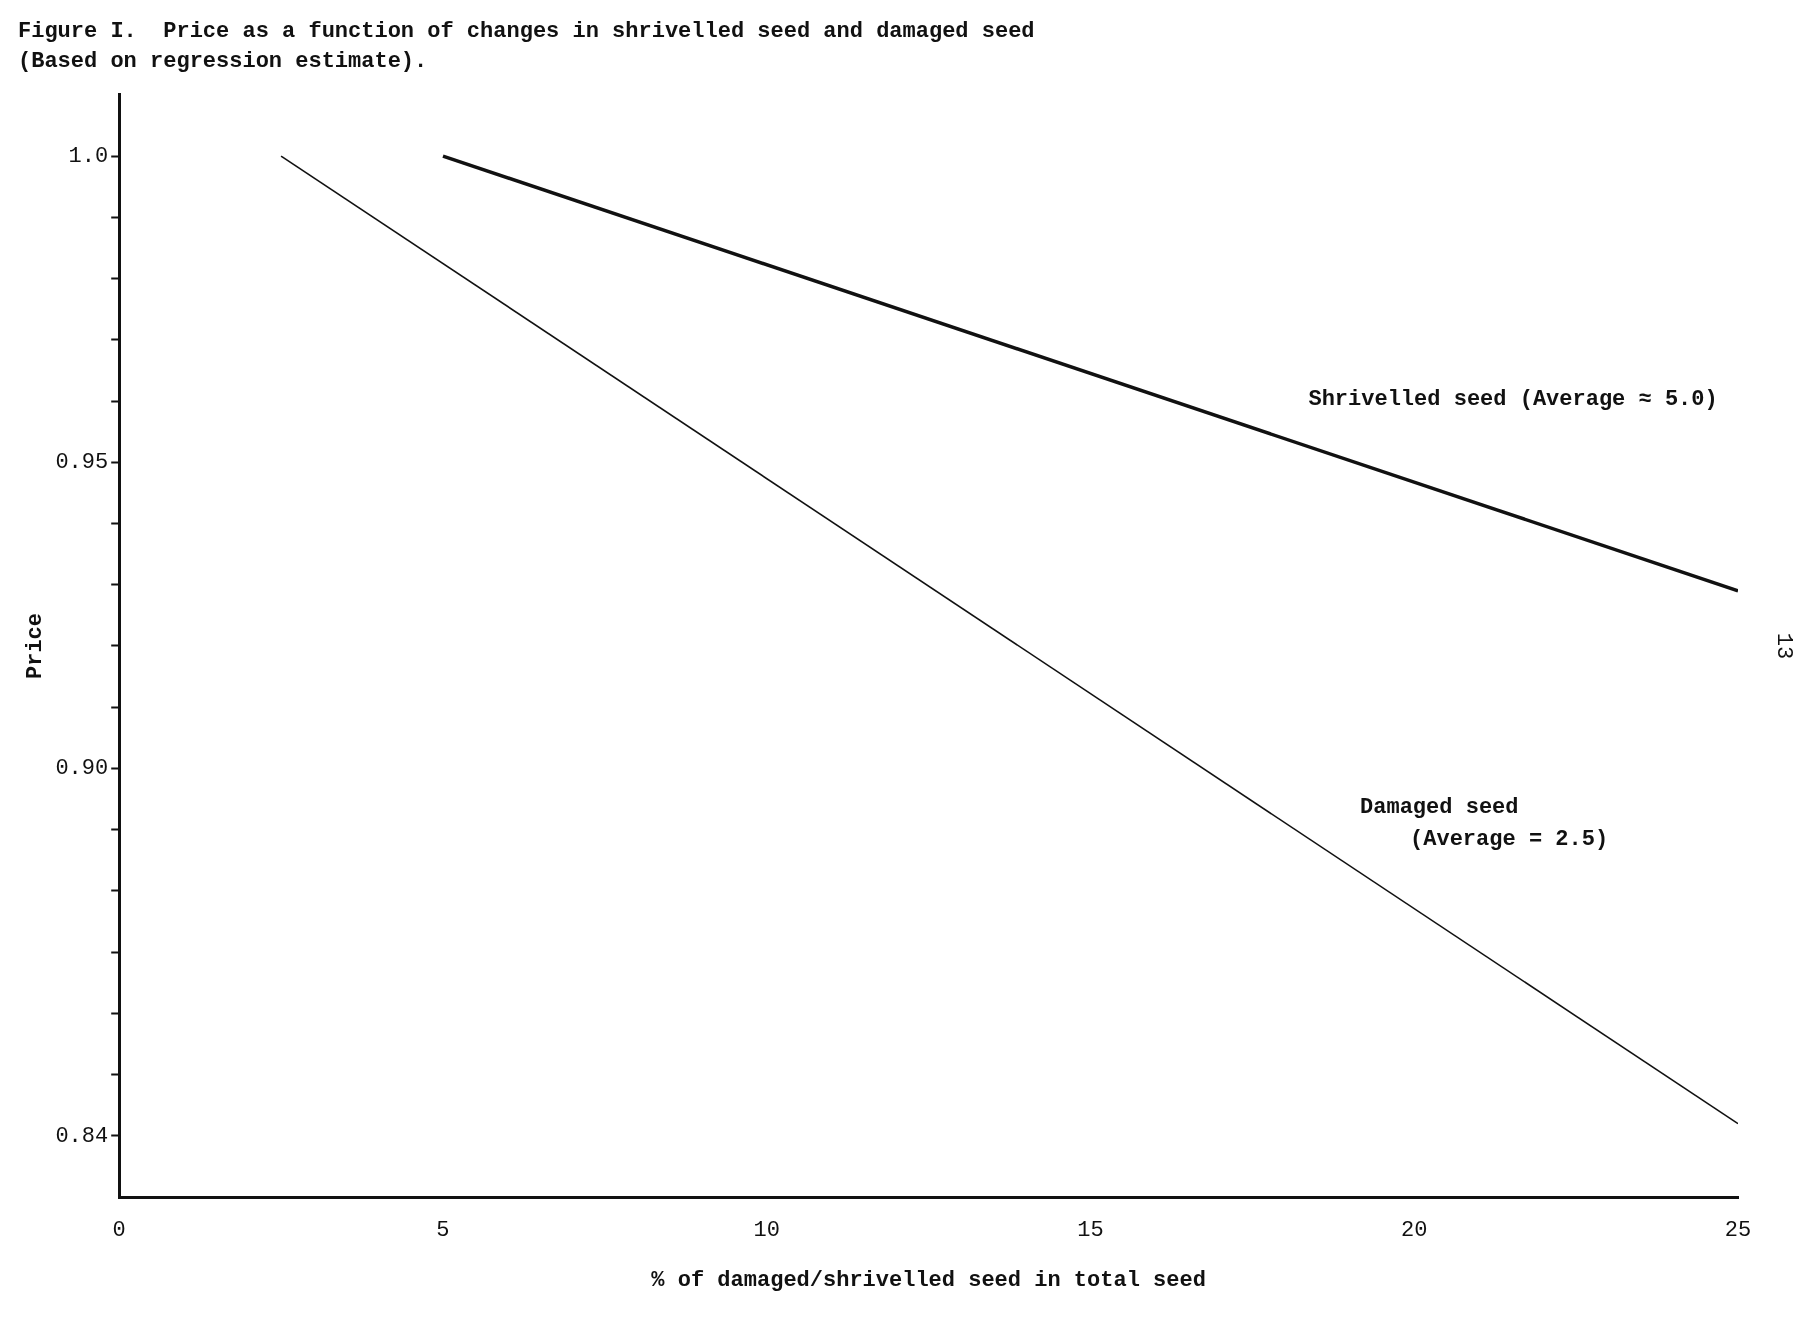 The width and height of the screenshot is (1820, 1327). I want to click on y-tick-label: 0.84, so click(82, 1136).